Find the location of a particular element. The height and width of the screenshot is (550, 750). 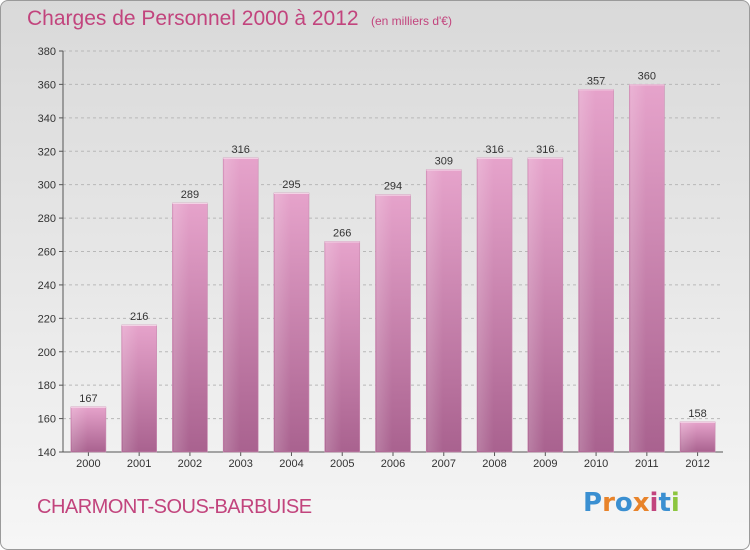

x-tick-label: 2011 is located at coordinates (647, 464).